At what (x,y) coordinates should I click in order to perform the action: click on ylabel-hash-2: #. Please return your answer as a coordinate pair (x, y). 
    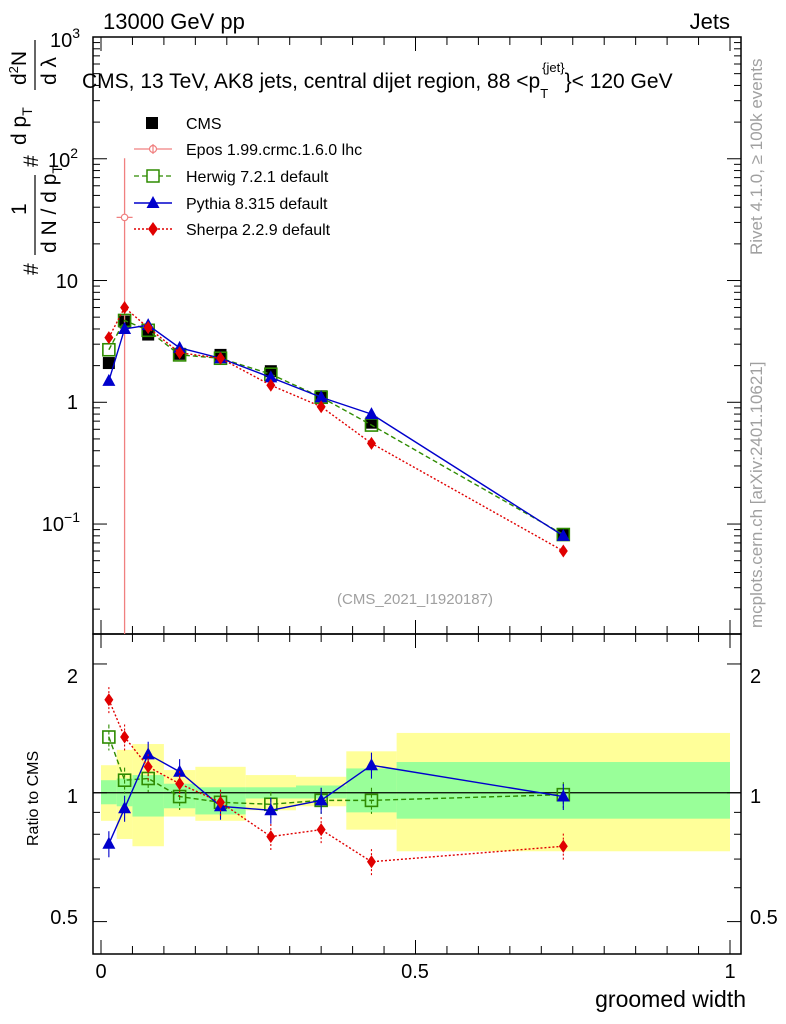
    Looking at the image, I should click on (31, 161).